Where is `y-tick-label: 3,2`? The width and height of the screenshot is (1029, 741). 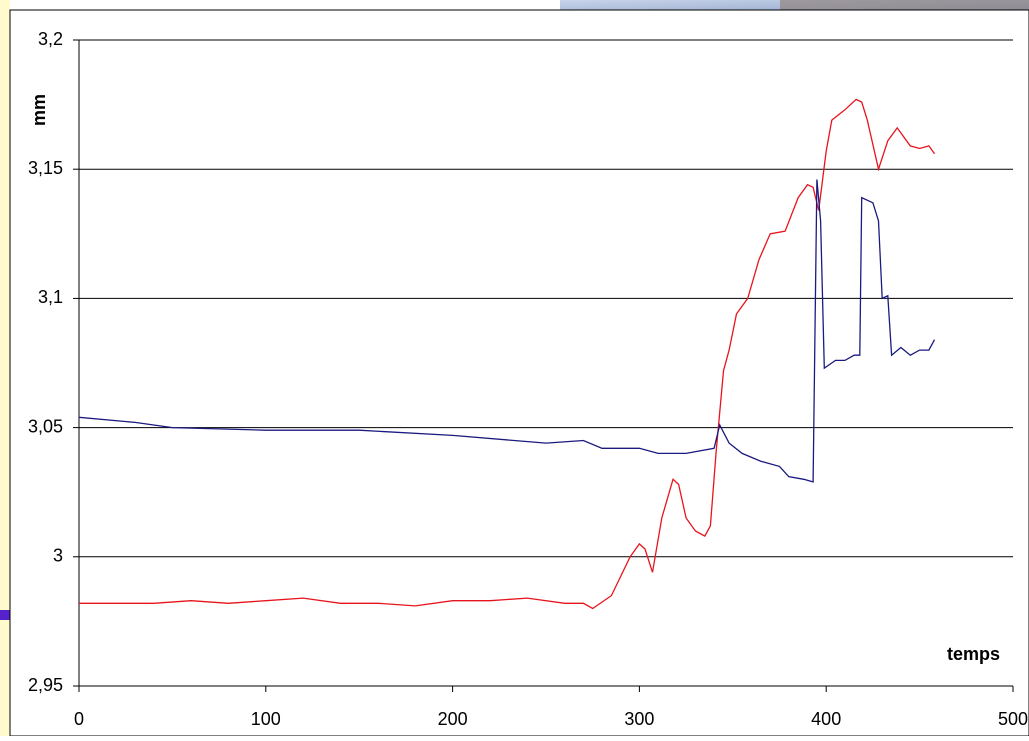 y-tick-label: 3,2 is located at coordinates (50, 39).